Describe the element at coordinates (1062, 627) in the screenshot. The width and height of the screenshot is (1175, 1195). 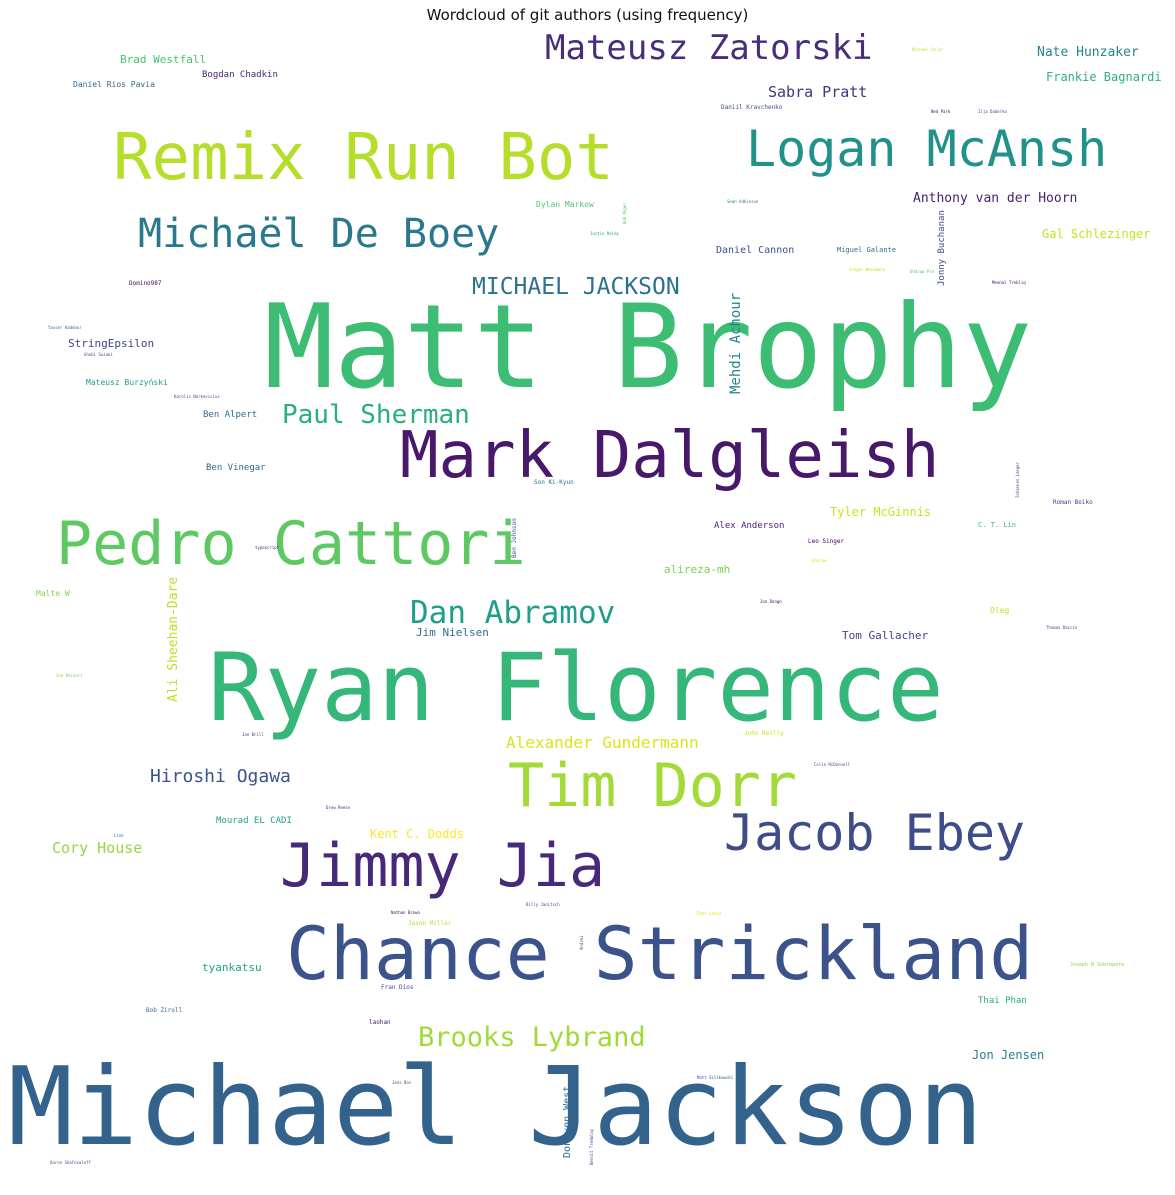
I see `word-thomas-daccin: Thomas Daccin` at that location.